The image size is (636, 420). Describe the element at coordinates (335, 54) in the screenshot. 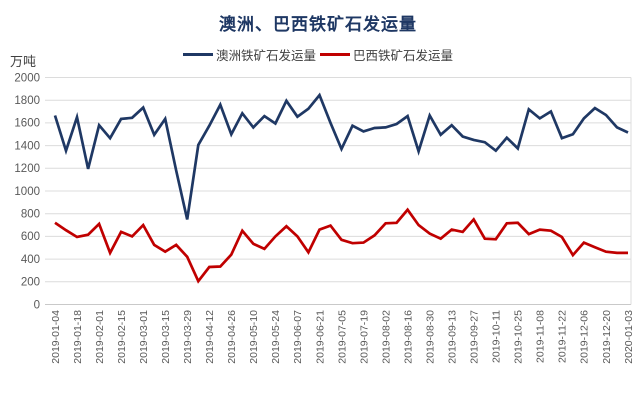

I see `legend-swatch-brazil-line` at that location.